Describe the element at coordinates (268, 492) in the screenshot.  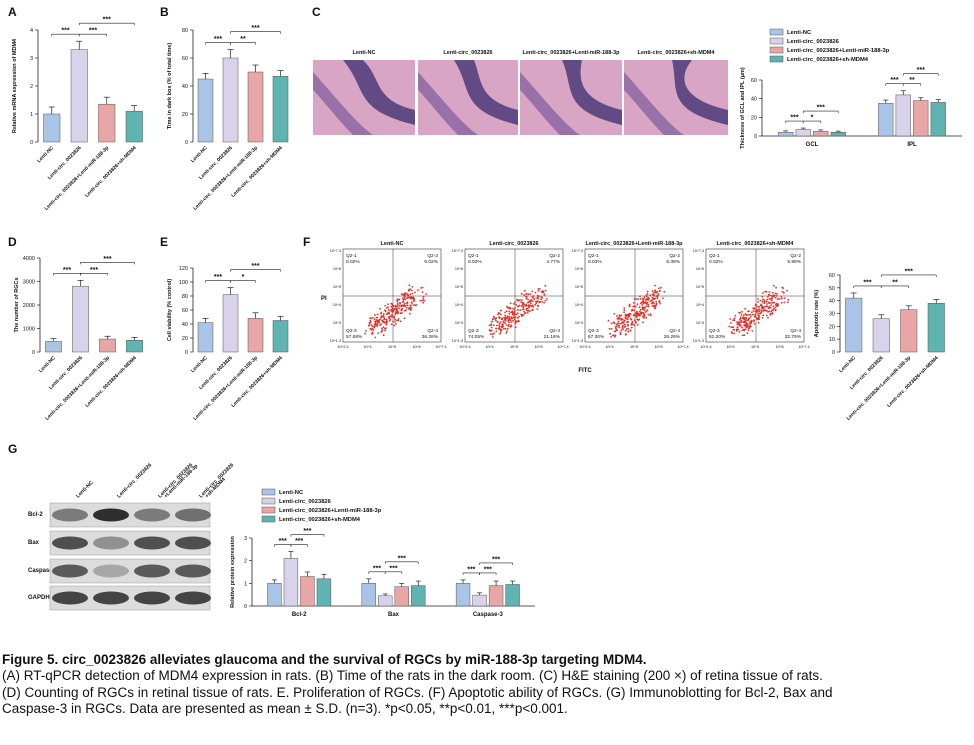
I see `legend-swatch` at that location.